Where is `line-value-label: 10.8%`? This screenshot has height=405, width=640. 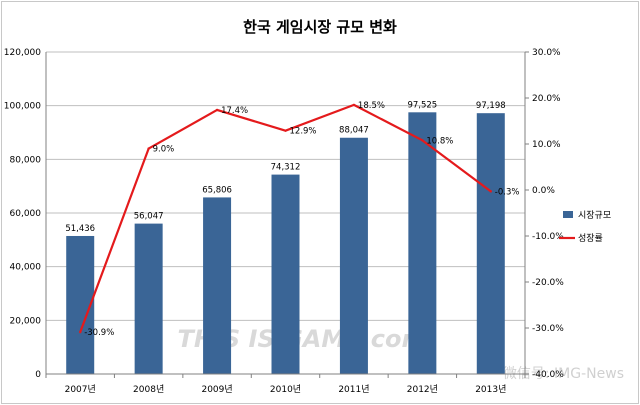 line-value-label: 10.8% is located at coordinates (439, 141).